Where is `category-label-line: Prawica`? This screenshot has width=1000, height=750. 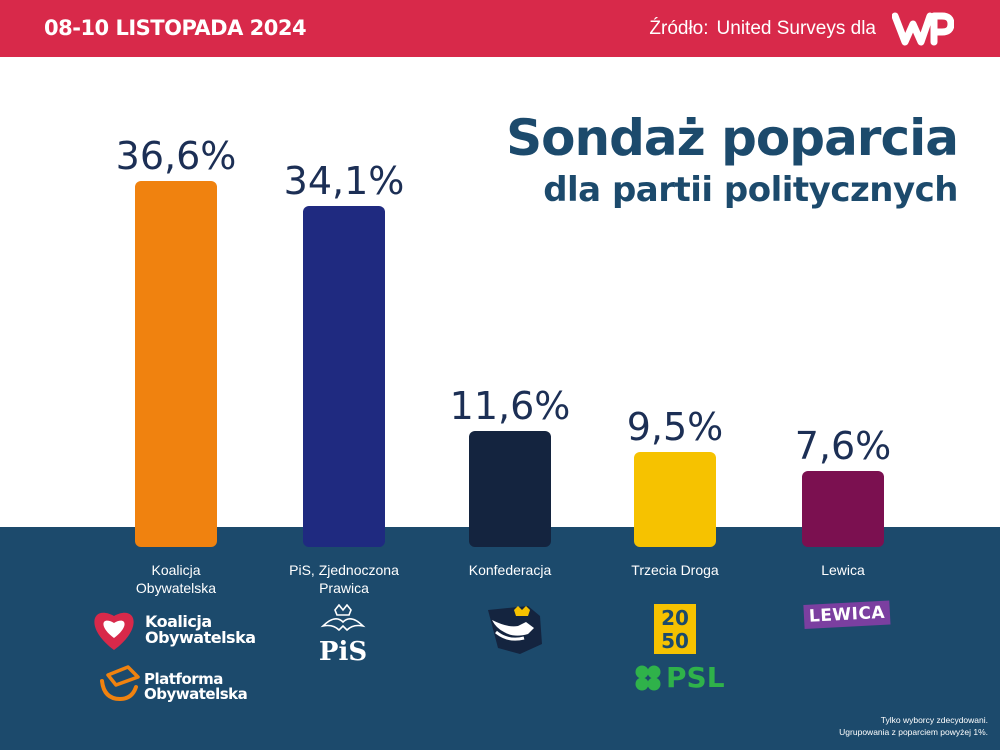
category-label-line: Prawica is located at coordinates (344, 588).